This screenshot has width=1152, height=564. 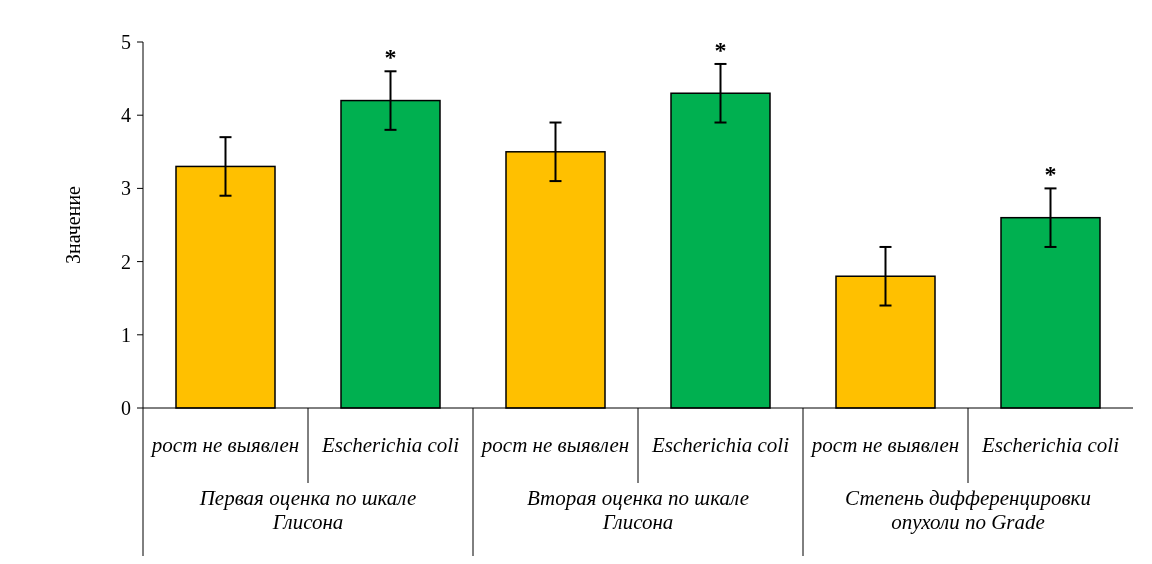 I want to click on text: Вторая оценка по шкале Глисона, so click(x=638, y=510).